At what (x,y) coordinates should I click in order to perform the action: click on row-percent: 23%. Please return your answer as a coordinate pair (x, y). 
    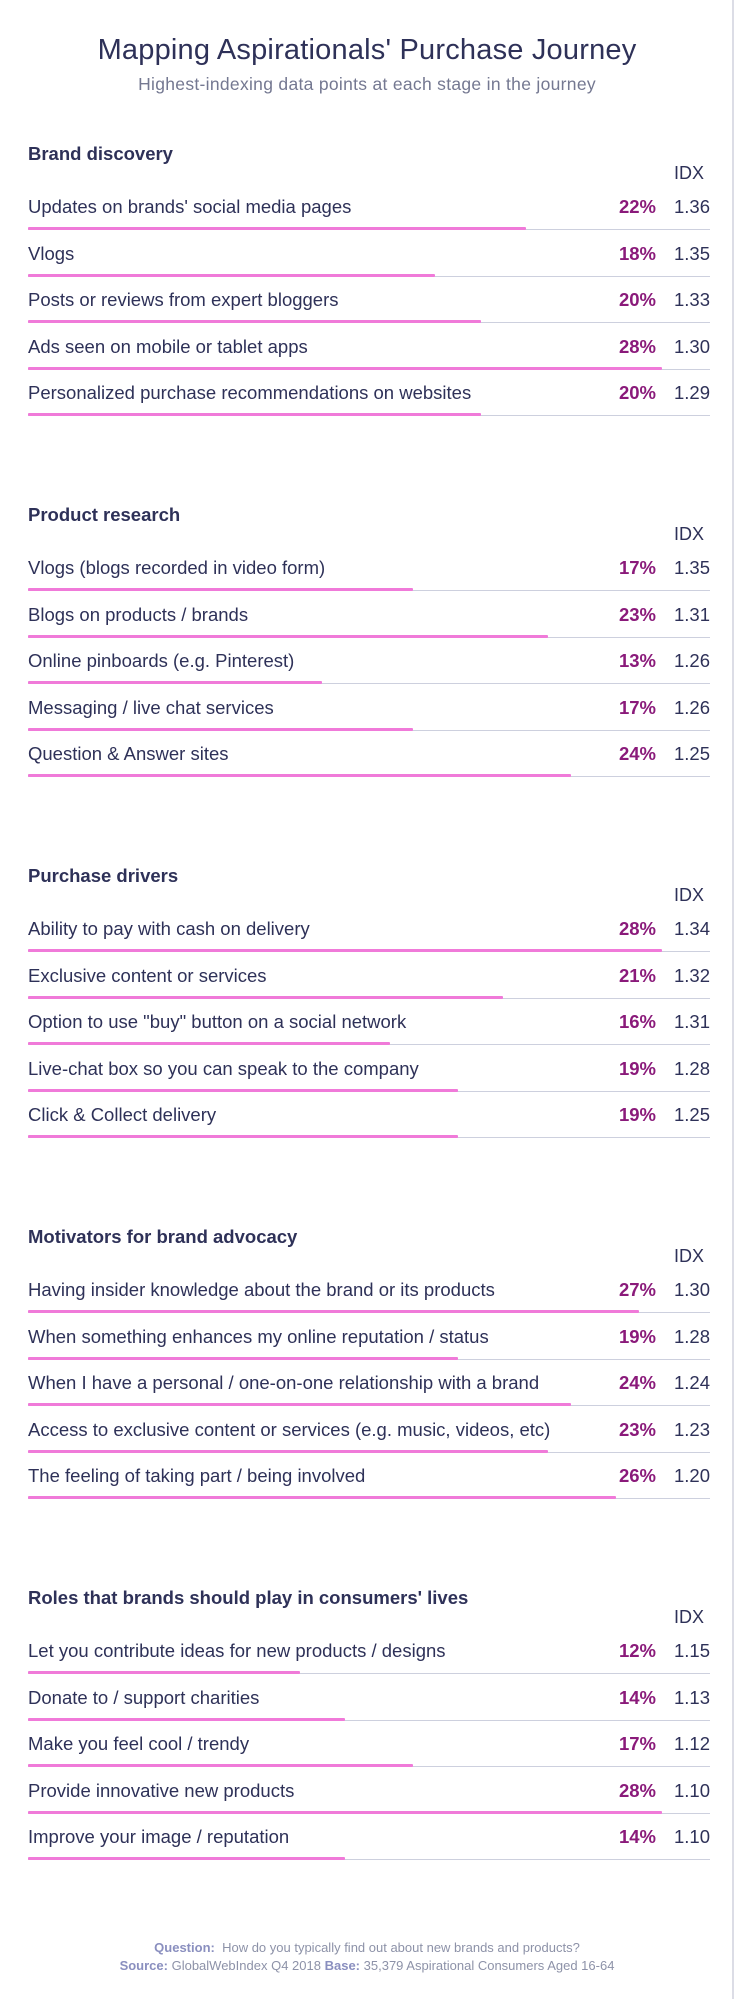
    Looking at the image, I should click on (637, 614).